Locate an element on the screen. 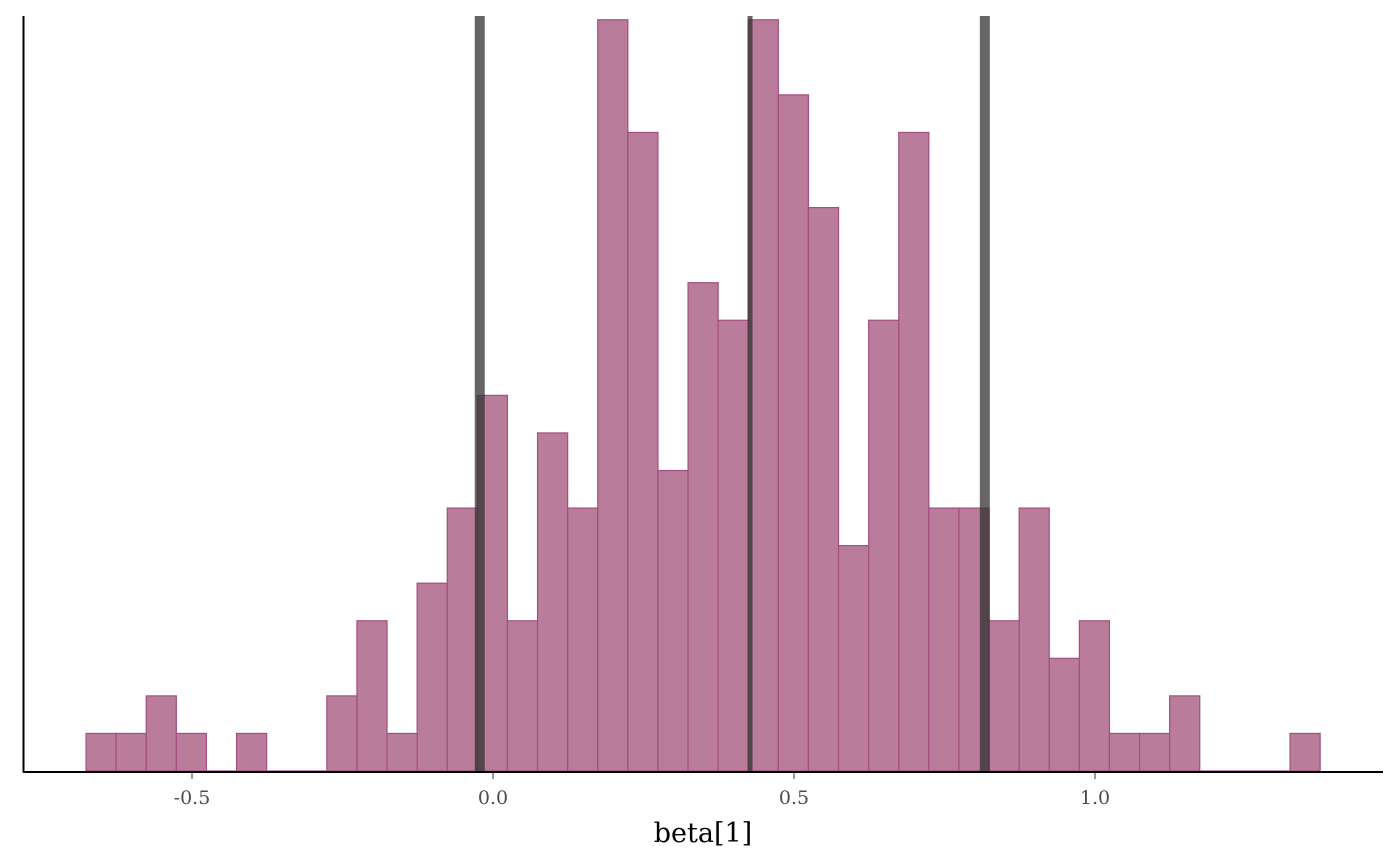 The image size is (1400, 866). x-tick-label: 1.0 is located at coordinates (1095, 798).